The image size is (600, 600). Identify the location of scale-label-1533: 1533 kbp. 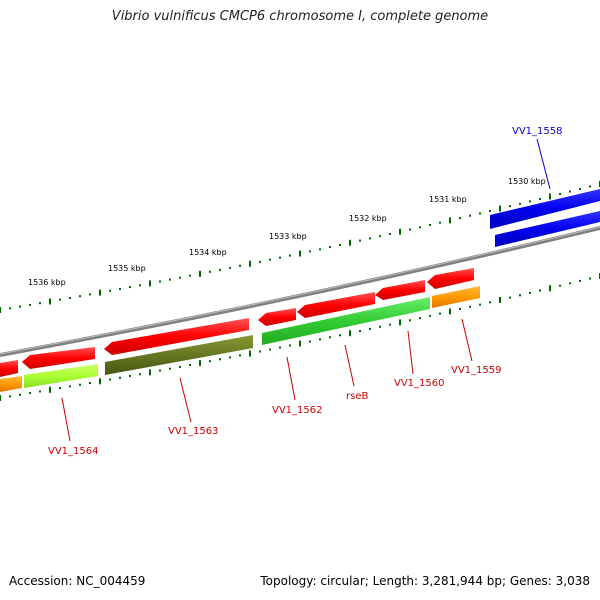
(288, 236).